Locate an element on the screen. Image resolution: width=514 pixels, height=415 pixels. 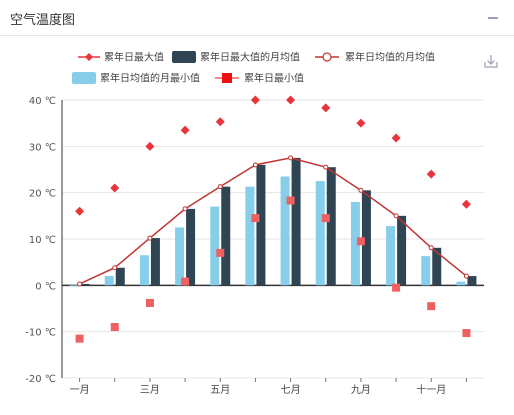
x-axis: 一月 三月 五月 七月 九月 十一月 is located at coordinates (268, 387).